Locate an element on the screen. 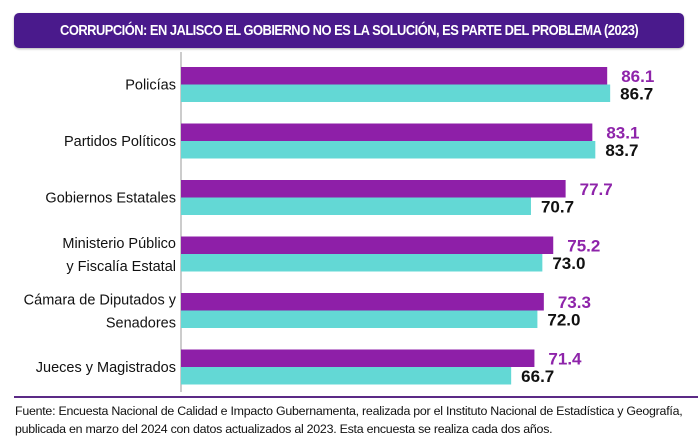 This screenshot has width=700, height=447. value-label-series-a-1: 83.1 is located at coordinates (622, 132).